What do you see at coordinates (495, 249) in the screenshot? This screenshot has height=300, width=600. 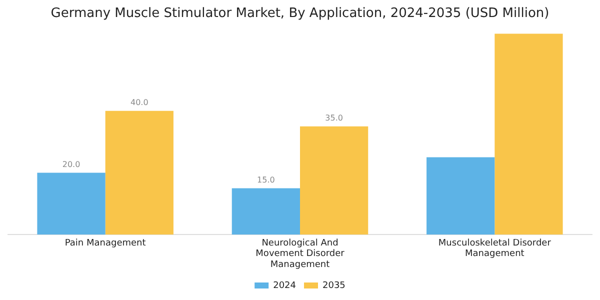 I see `x-tick-label: Musculoskeletal Disorder Management` at bounding box center [495, 249].